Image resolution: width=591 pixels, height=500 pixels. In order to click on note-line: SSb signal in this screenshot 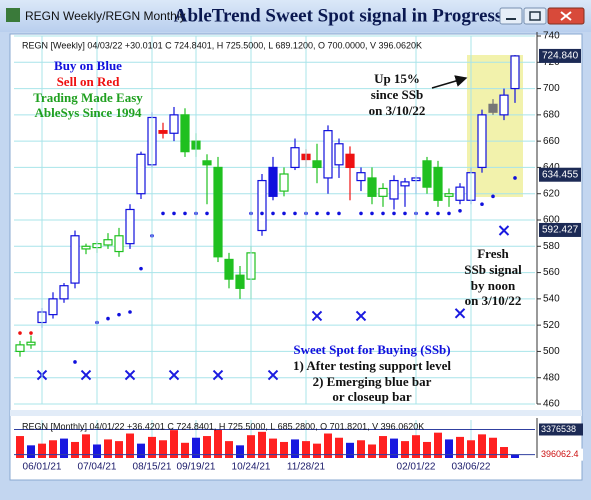, I will do `click(493, 269)`.